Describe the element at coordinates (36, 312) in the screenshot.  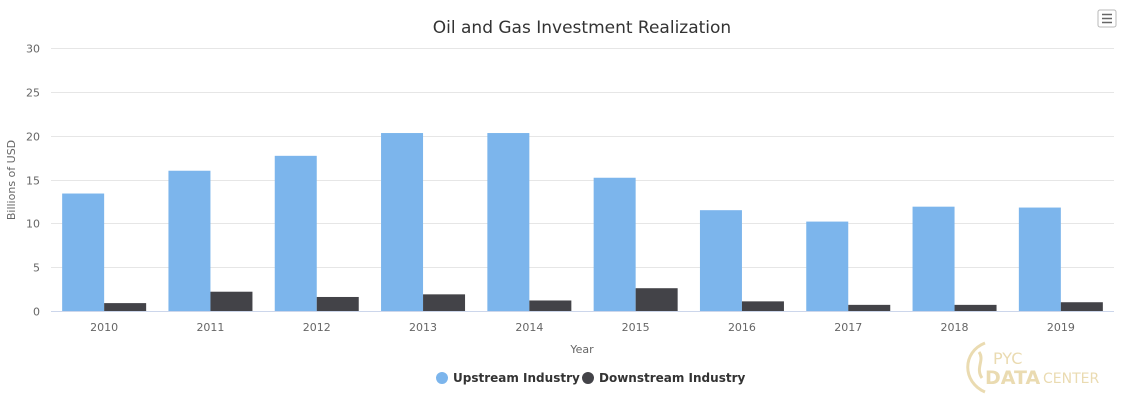
I see `y-tick-label: 0` at that location.